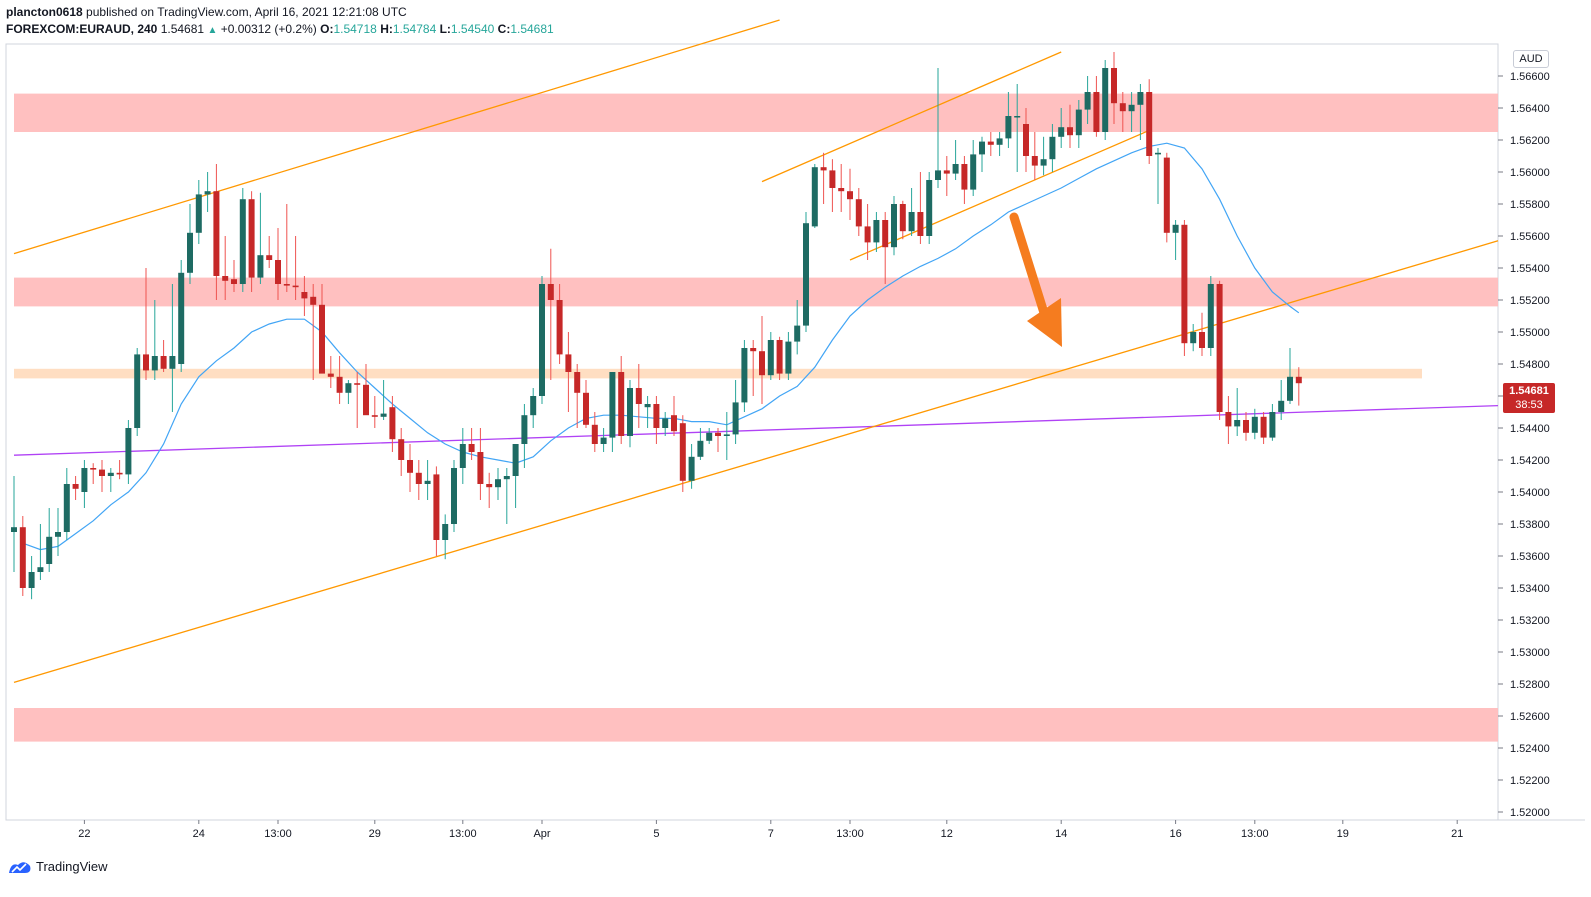 The width and height of the screenshot is (1591, 897). What do you see at coordinates (1530, 77) in the screenshot?
I see `price-tick-label: 1.56600` at bounding box center [1530, 77].